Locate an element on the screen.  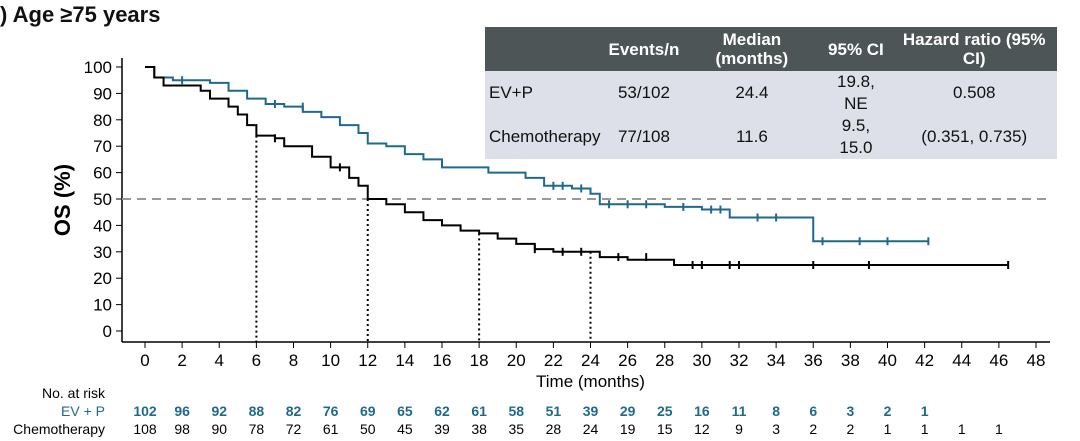
risk-count: 96 is located at coordinates (182, 411).